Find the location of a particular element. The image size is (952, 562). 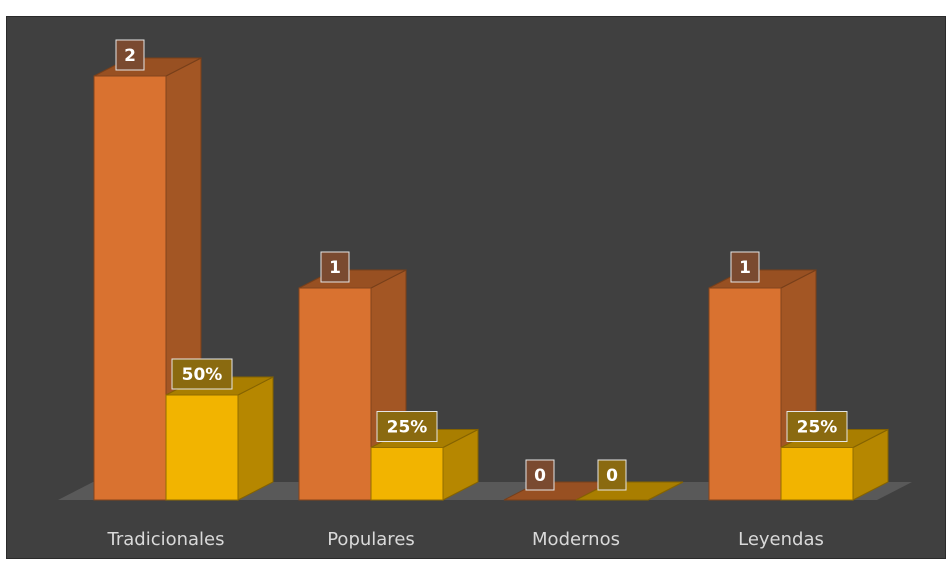

category-label-leyendas: Leyendas is located at coordinates (781, 539).